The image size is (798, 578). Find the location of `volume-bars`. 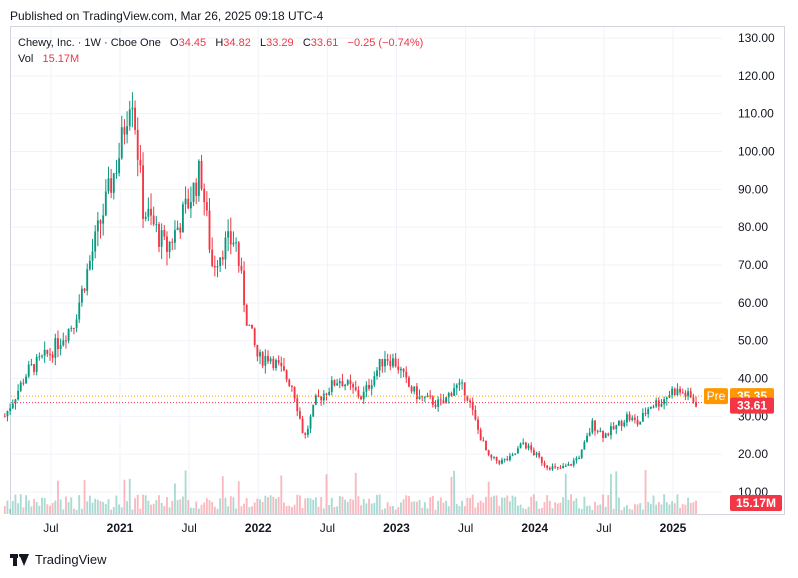

volume-bars is located at coordinates (350, 492).